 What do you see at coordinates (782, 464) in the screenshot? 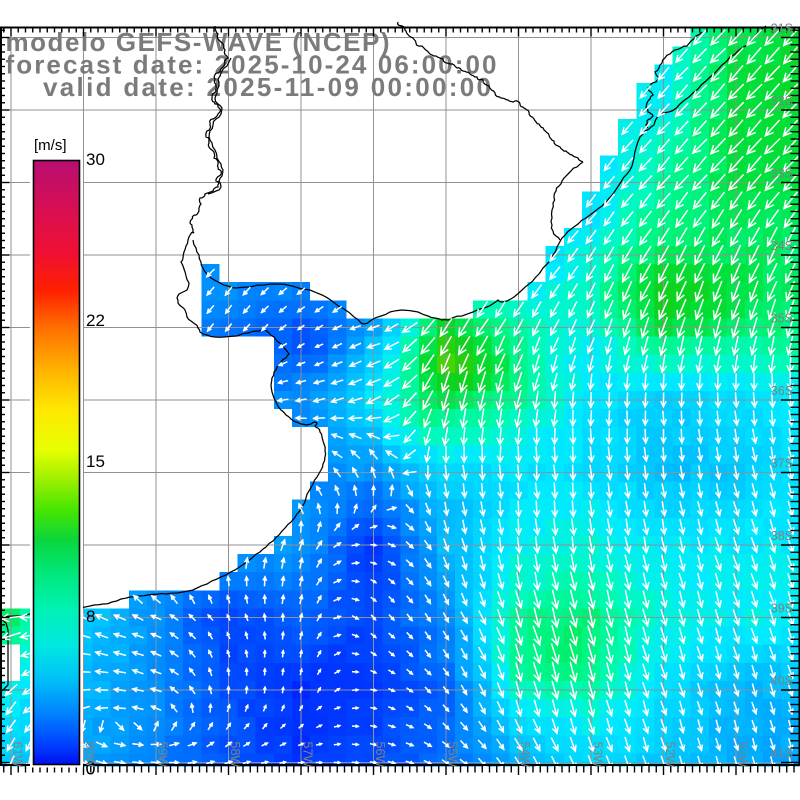
I see `svg-text: 37S` at bounding box center [782, 464].